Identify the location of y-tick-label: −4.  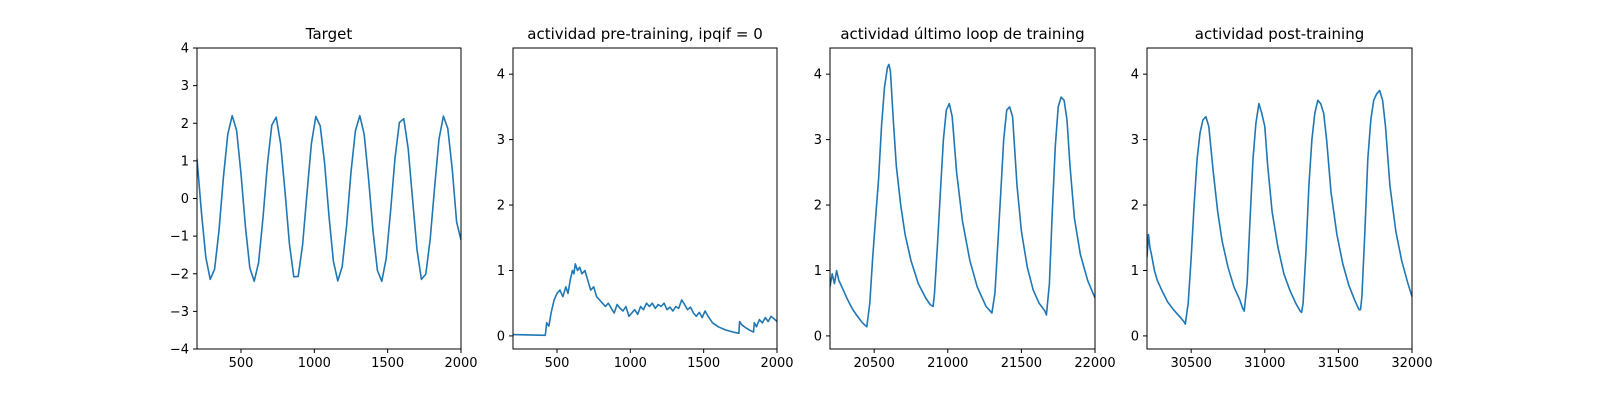
(179, 350).